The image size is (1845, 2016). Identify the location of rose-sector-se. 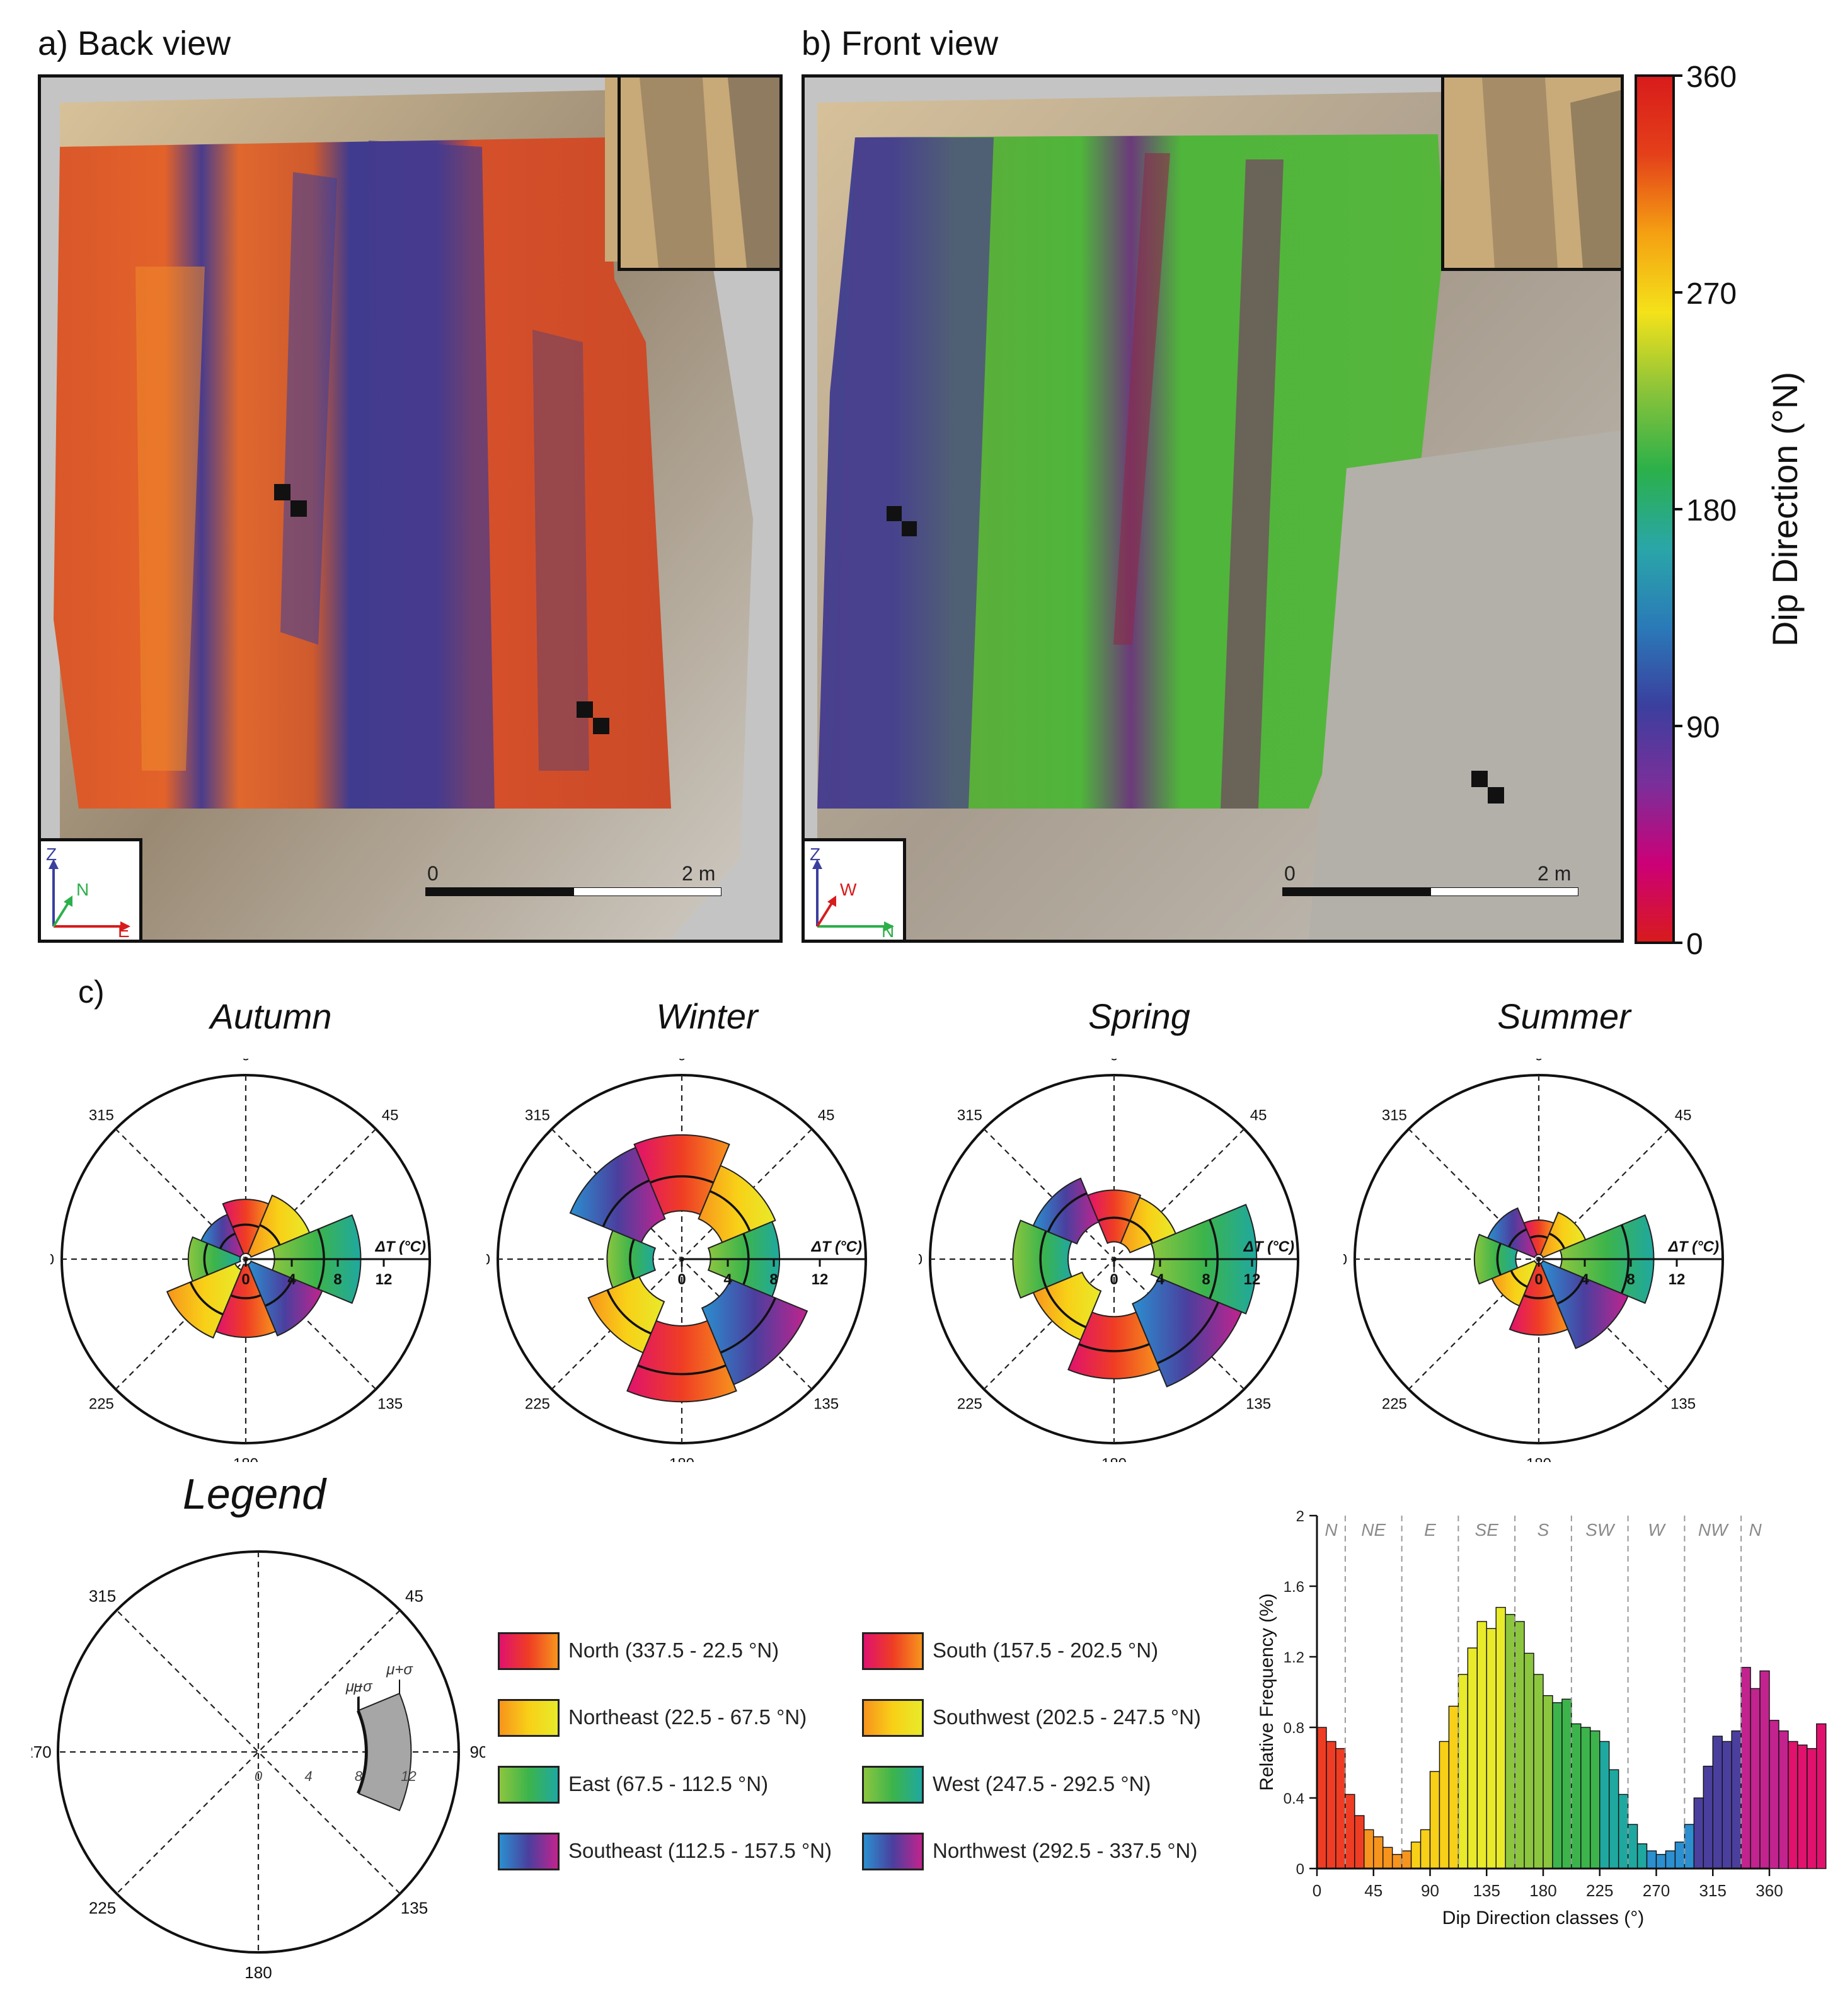
(1187, 1332).